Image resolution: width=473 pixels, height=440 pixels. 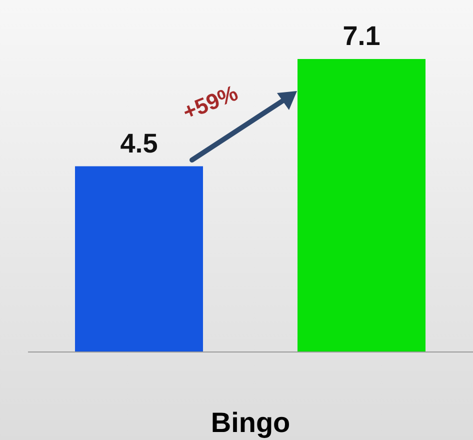 What do you see at coordinates (250, 422) in the screenshot?
I see `x-axis-title: Bingo` at bounding box center [250, 422].